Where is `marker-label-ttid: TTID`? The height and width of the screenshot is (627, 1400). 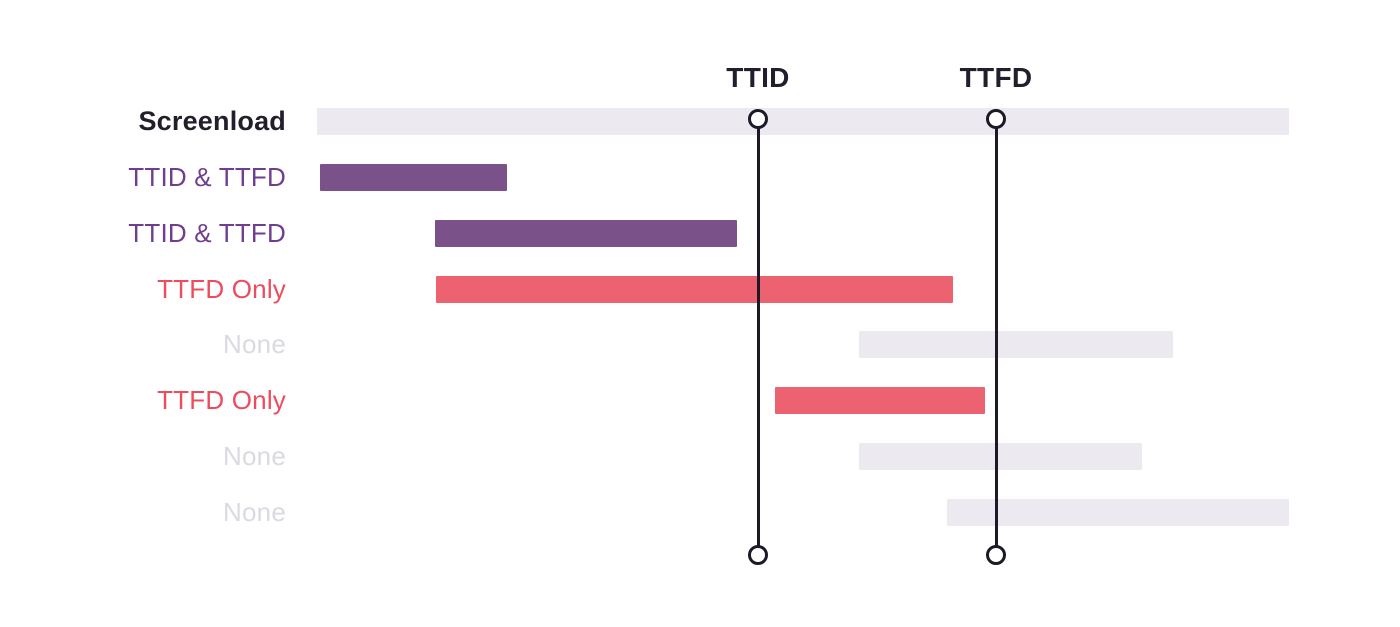
marker-label-ttid: TTID is located at coordinates (758, 77).